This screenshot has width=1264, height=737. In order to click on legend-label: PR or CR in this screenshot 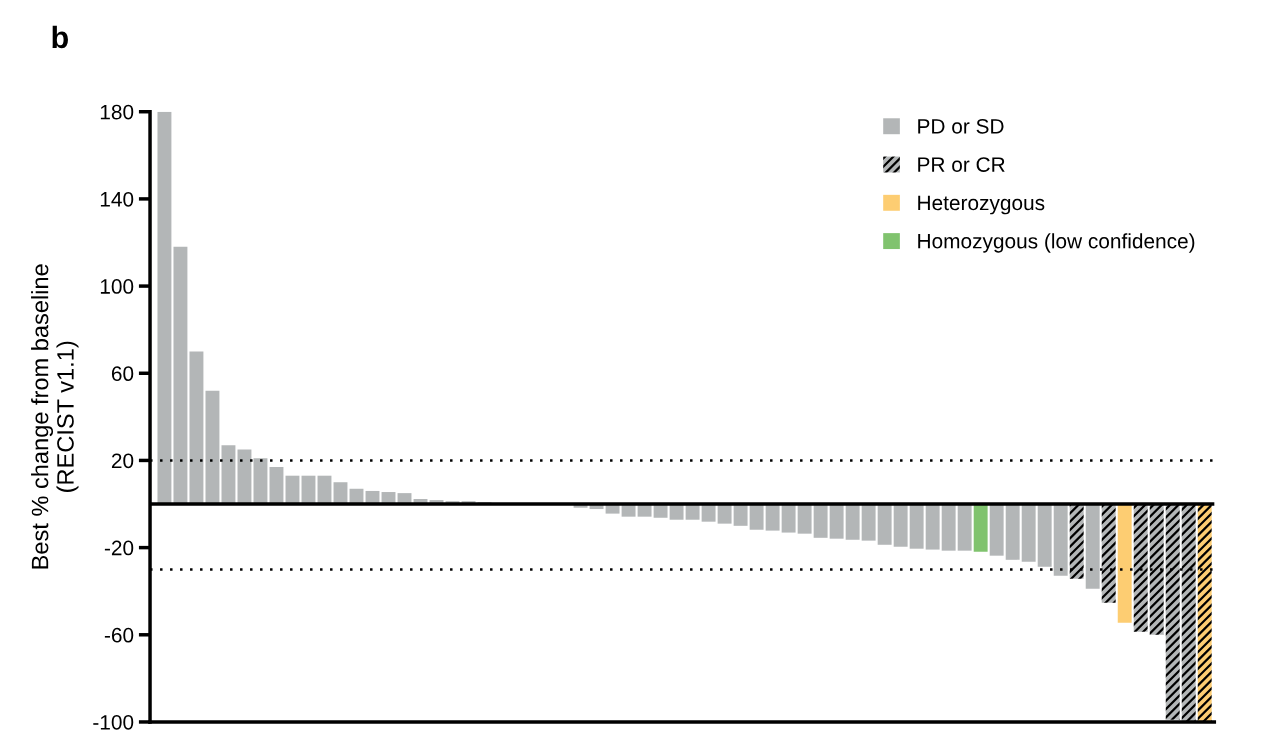, I will do `click(961, 164)`.